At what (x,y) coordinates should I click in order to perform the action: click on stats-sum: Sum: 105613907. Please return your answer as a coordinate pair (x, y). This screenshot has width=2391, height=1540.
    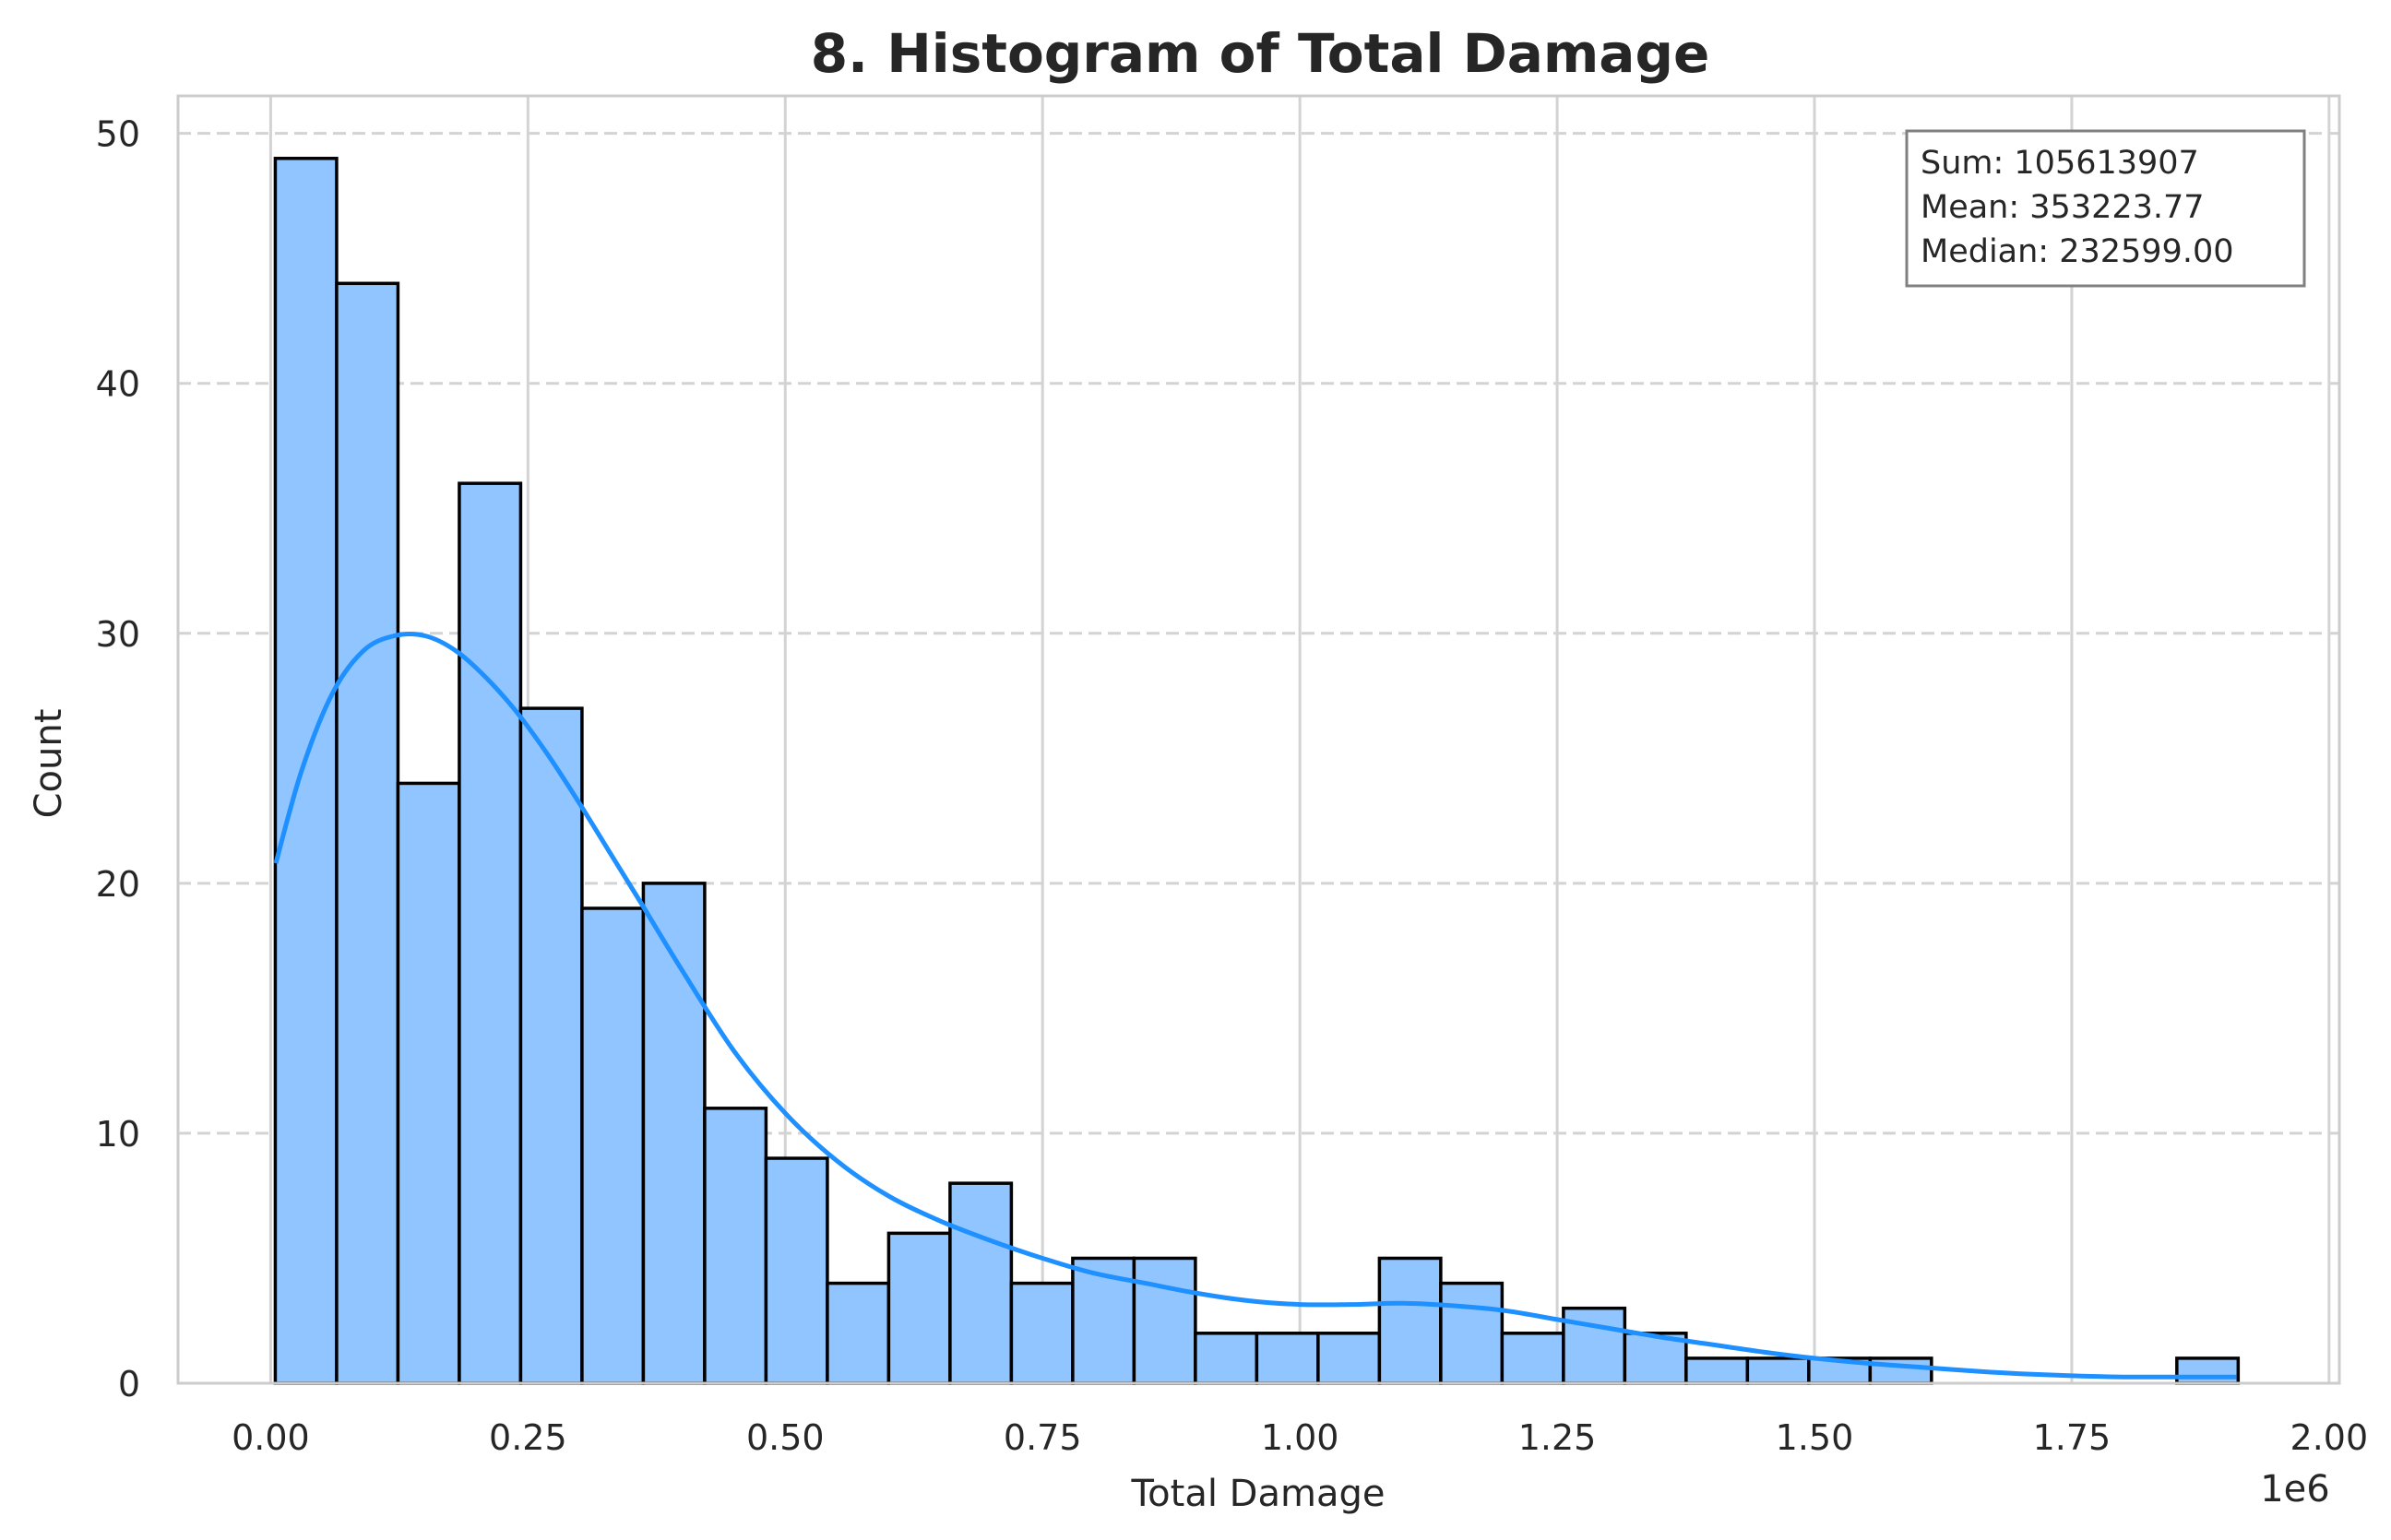
    Looking at the image, I should click on (2060, 164).